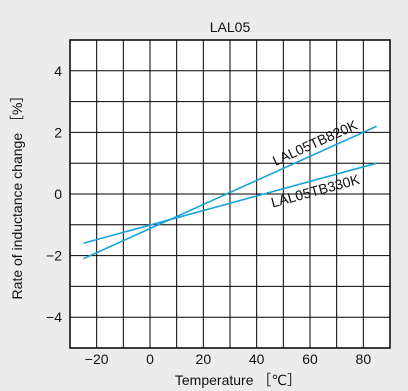  Describe the element at coordinates (230, 27) in the screenshot. I see `chart-title: LAL05` at that location.